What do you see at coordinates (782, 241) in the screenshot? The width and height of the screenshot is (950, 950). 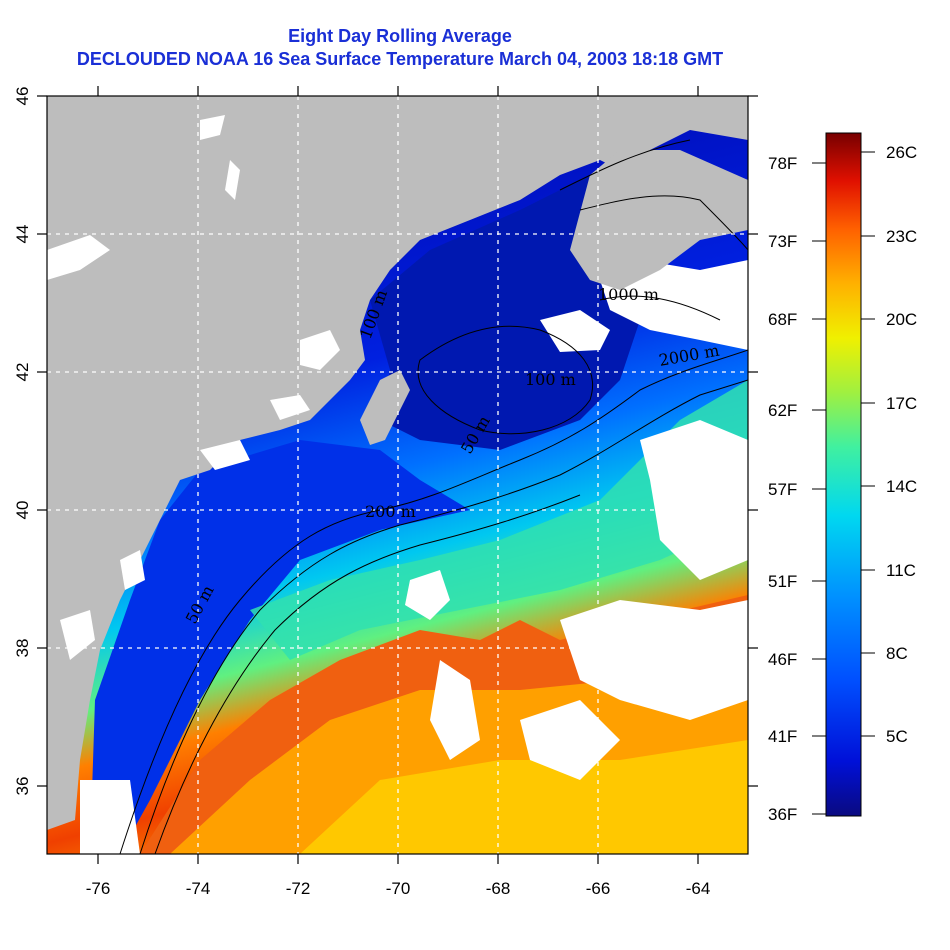 I see `fahrenheit-label: 73F` at bounding box center [782, 241].